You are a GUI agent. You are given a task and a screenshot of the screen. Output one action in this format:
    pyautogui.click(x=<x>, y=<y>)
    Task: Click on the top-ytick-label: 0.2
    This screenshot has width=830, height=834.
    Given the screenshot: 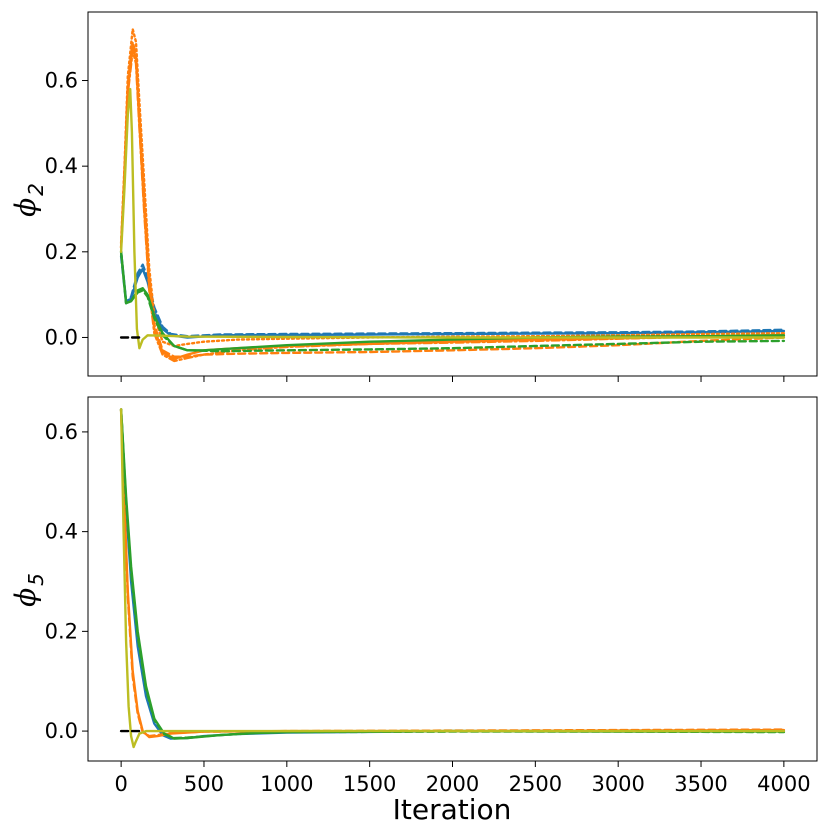 What is the action you would take?
    pyautogui.click(x=61, y=252)
    